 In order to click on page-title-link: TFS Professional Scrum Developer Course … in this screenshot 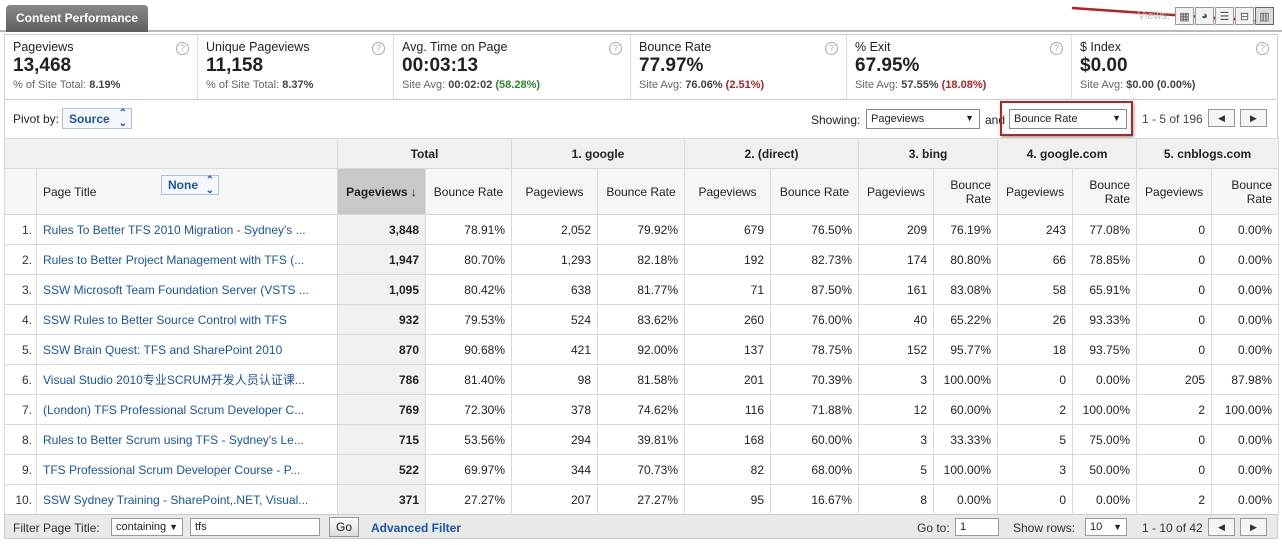, I will do `click(172, 469)`.